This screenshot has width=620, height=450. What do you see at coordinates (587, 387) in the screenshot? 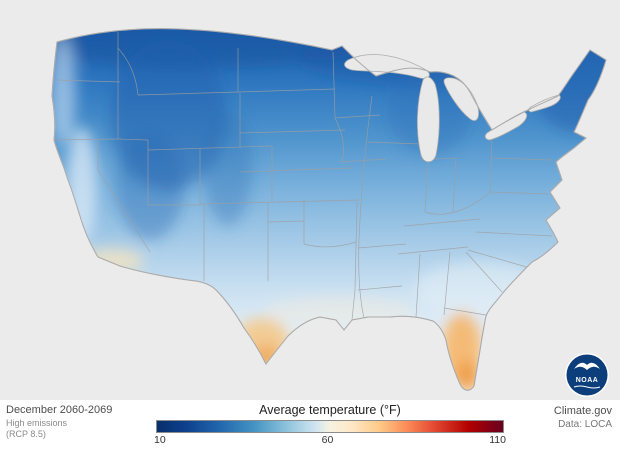
I see `wave-icon` at bounding box center [587, 387].